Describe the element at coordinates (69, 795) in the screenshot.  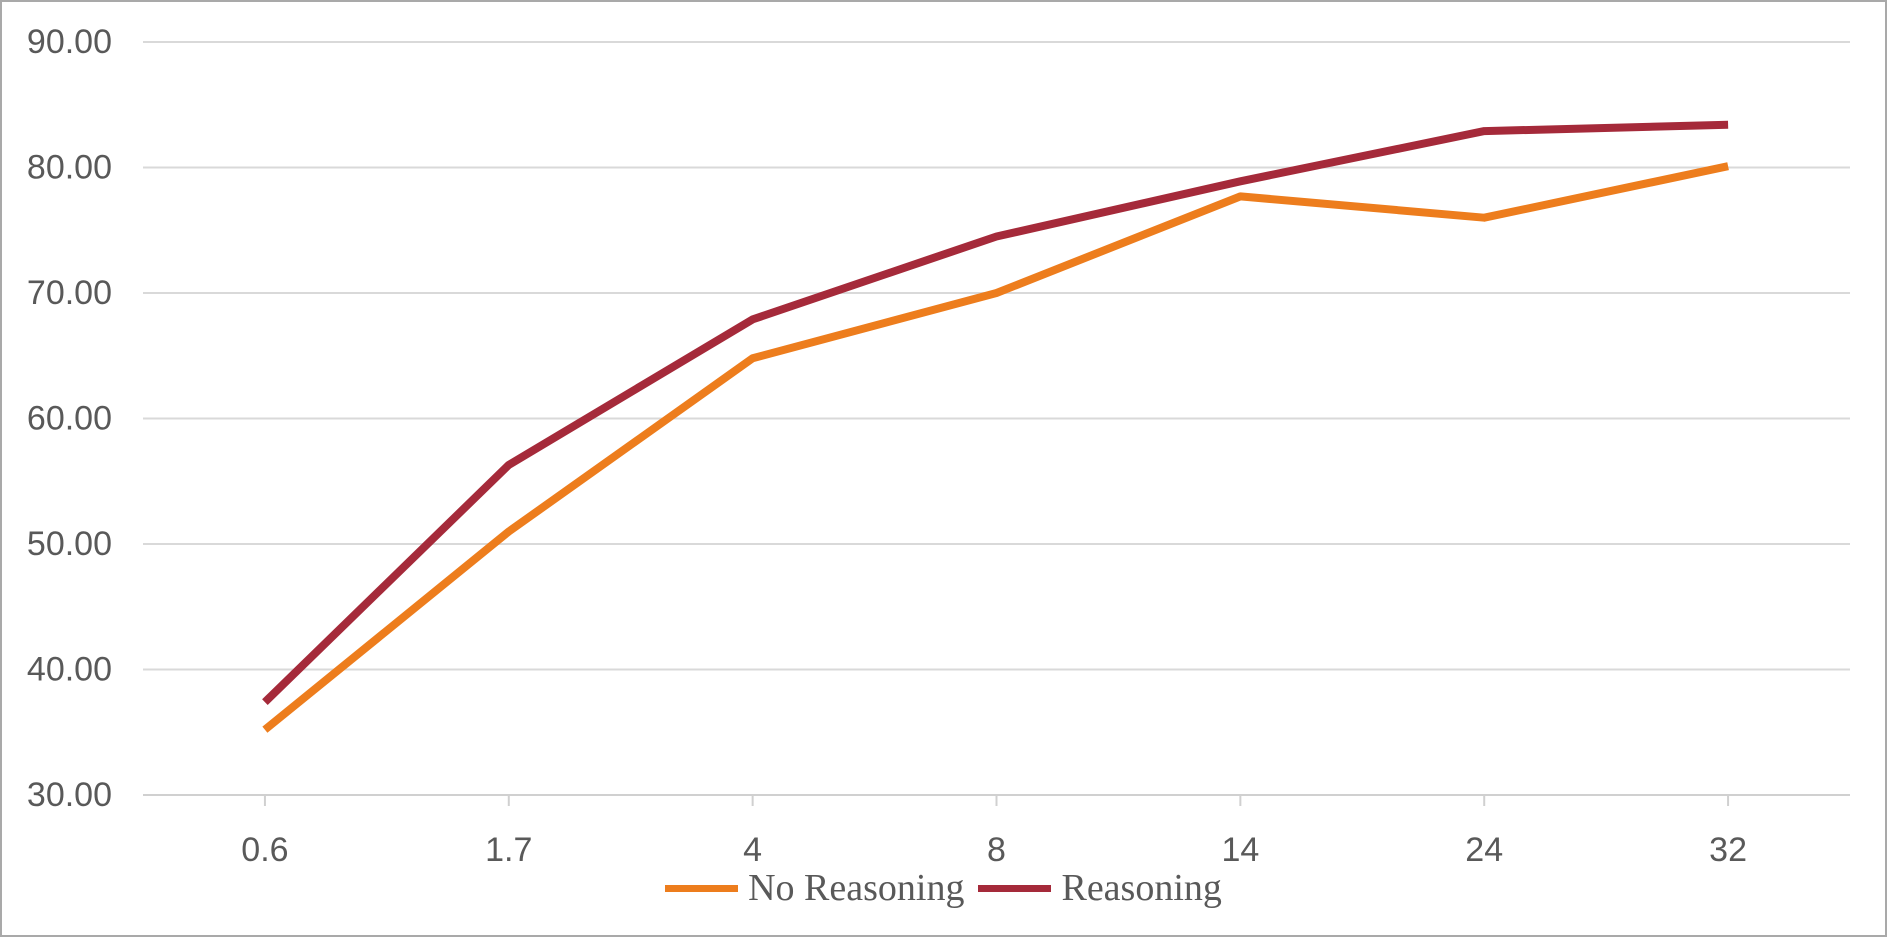
I see `y-axis-label: 30.00` at that location.